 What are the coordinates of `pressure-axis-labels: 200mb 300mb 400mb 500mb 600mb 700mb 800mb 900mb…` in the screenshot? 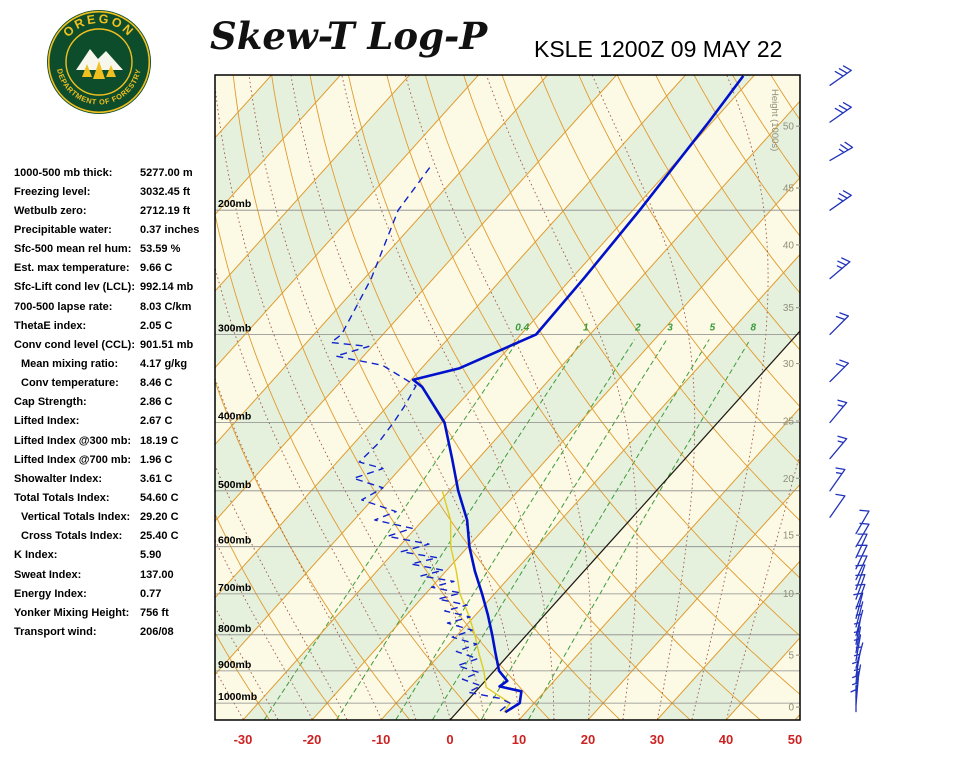 It's located at (237, 450).